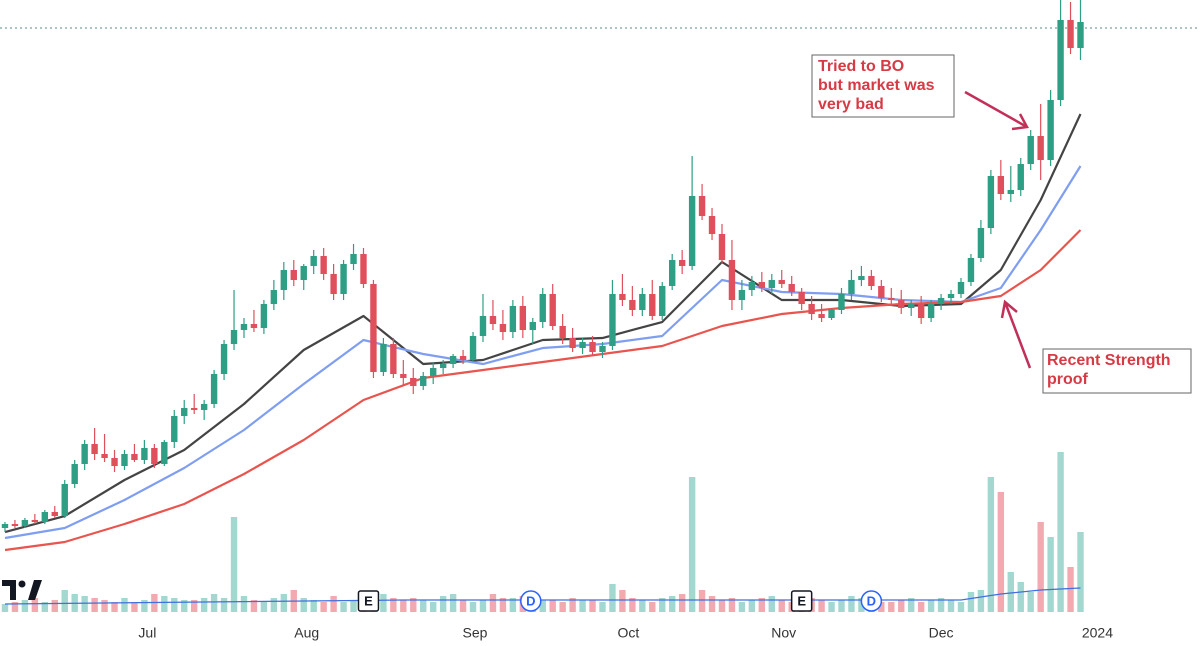  What do you see at coordinates (147, 633) in the screenshot?
I see `x-tick-label: Jul` at bounding box center [147, 633].